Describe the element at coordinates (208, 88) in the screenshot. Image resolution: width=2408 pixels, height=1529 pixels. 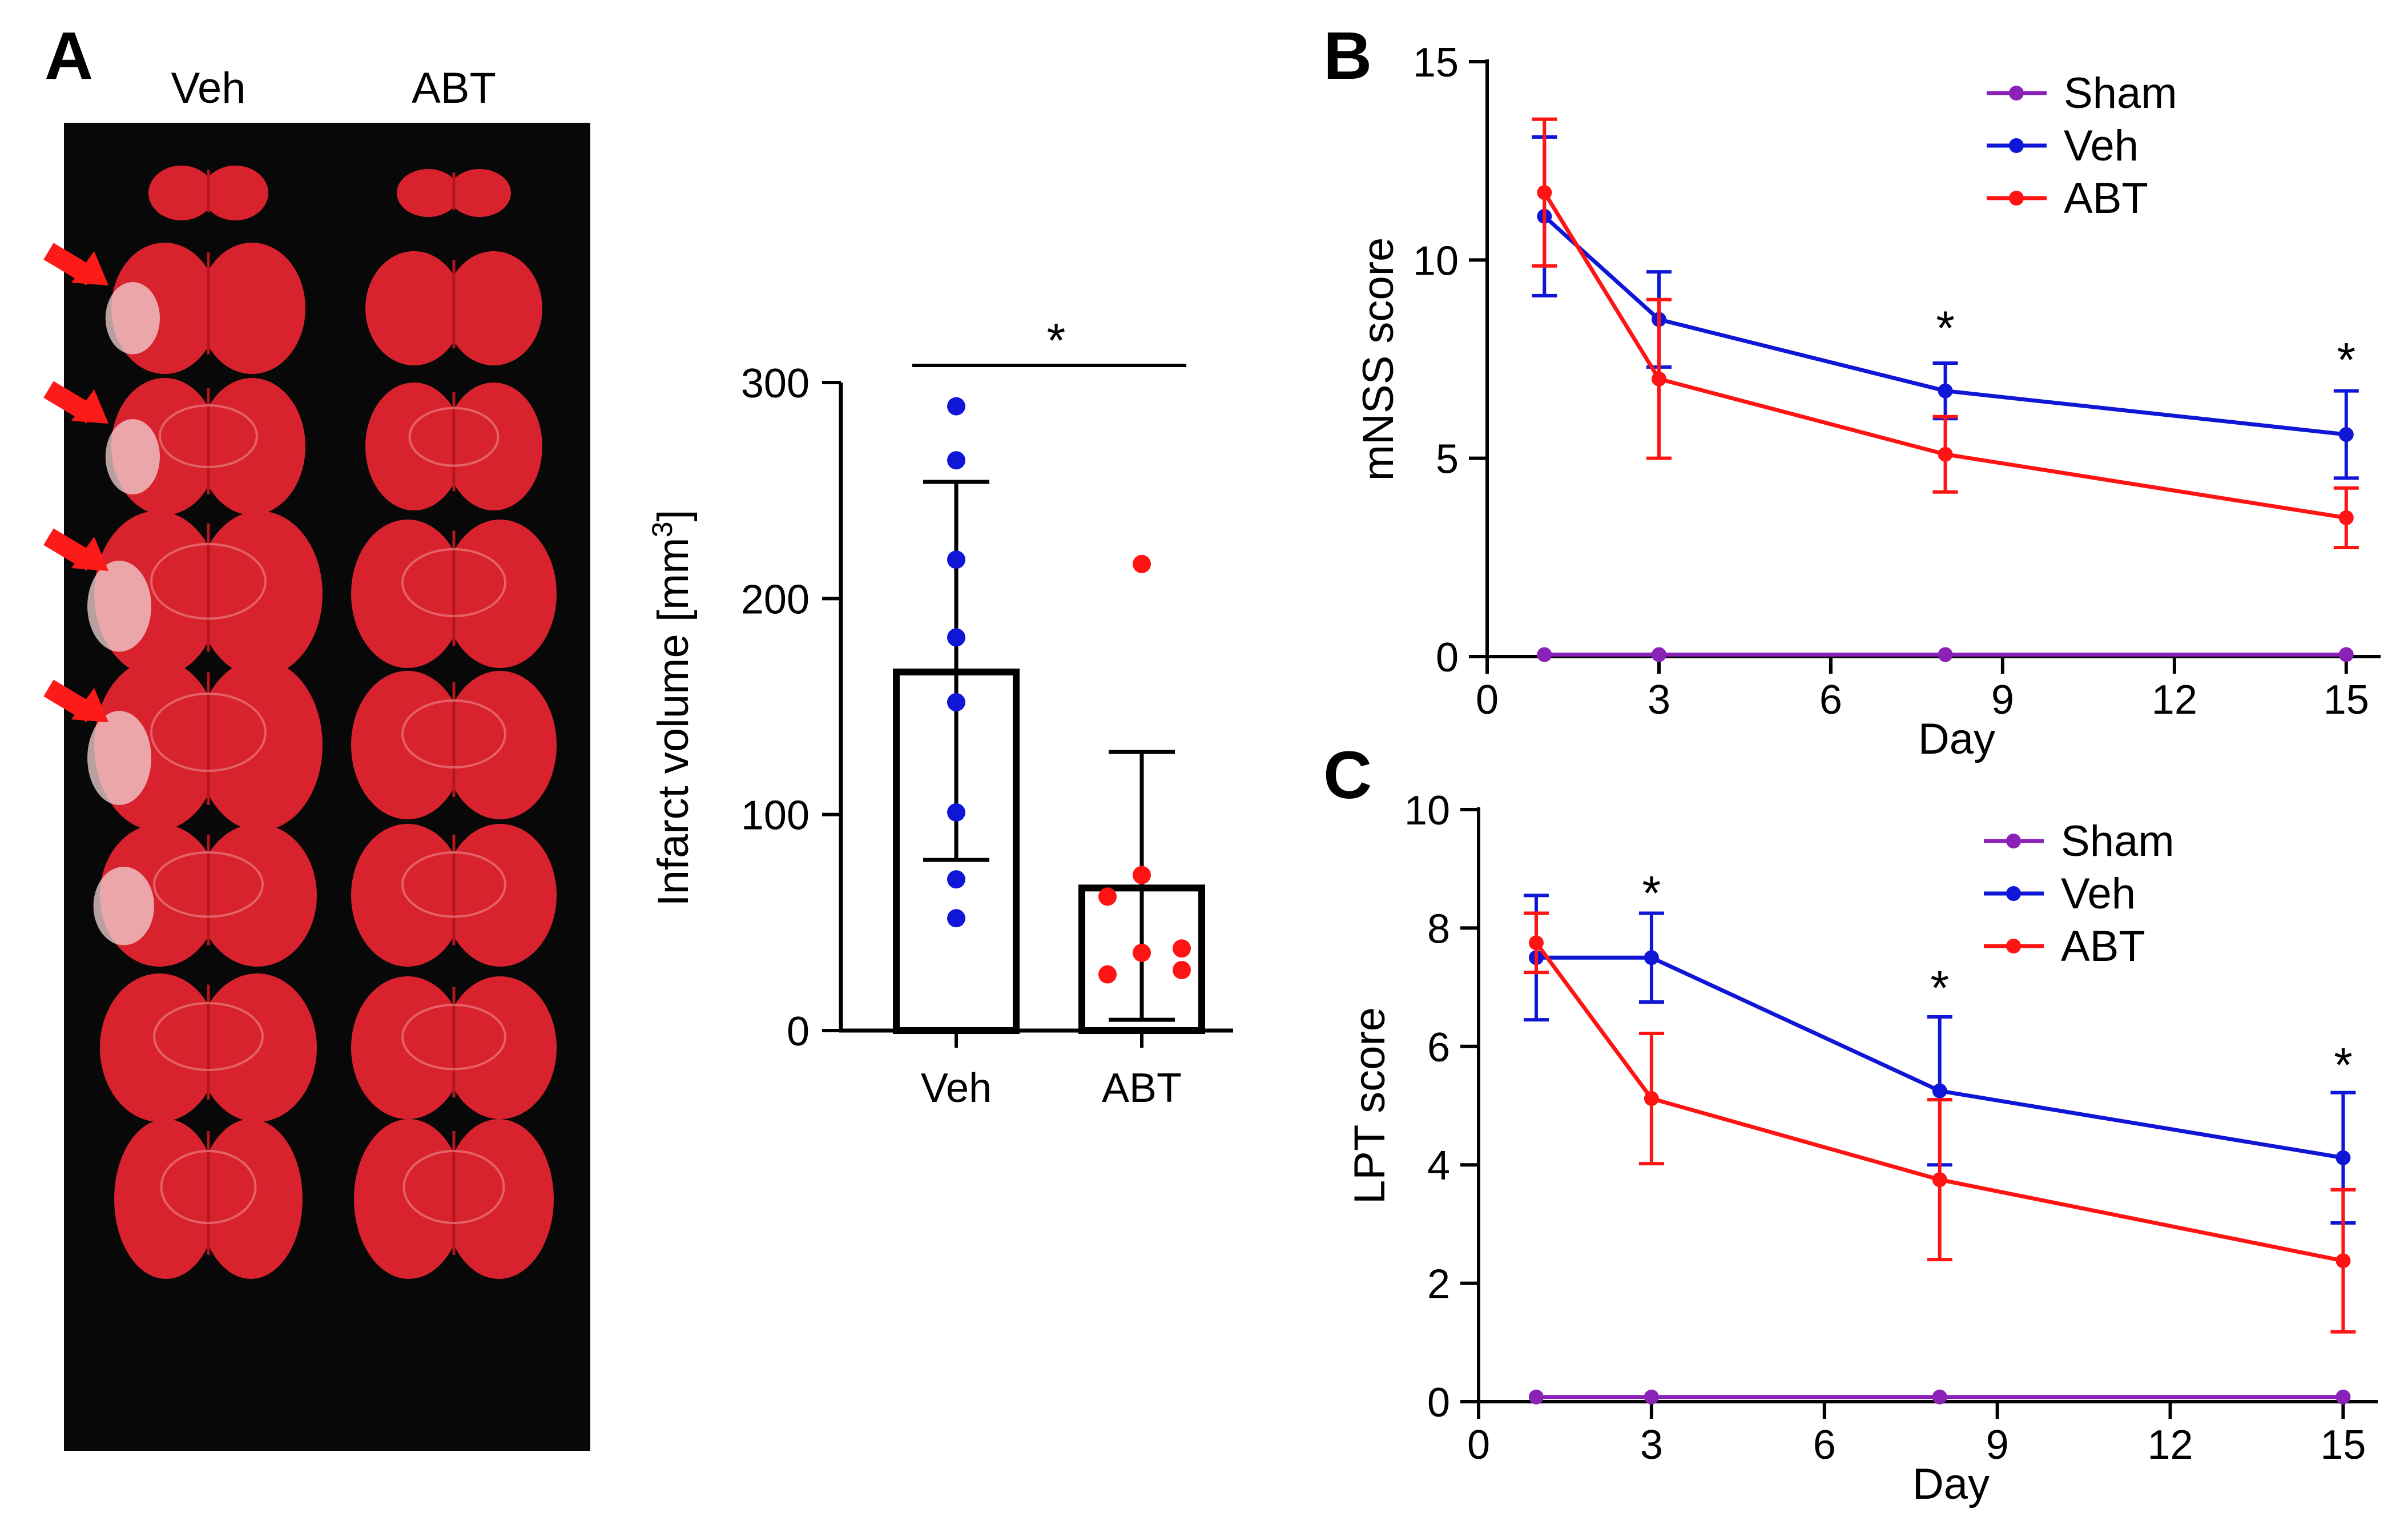
I see `photo-header-veh: Veh` at that location.